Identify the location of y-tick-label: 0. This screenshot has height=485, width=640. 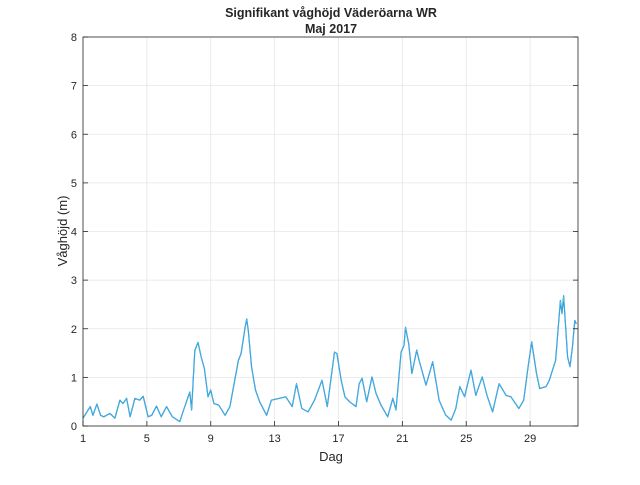
(74, 427).